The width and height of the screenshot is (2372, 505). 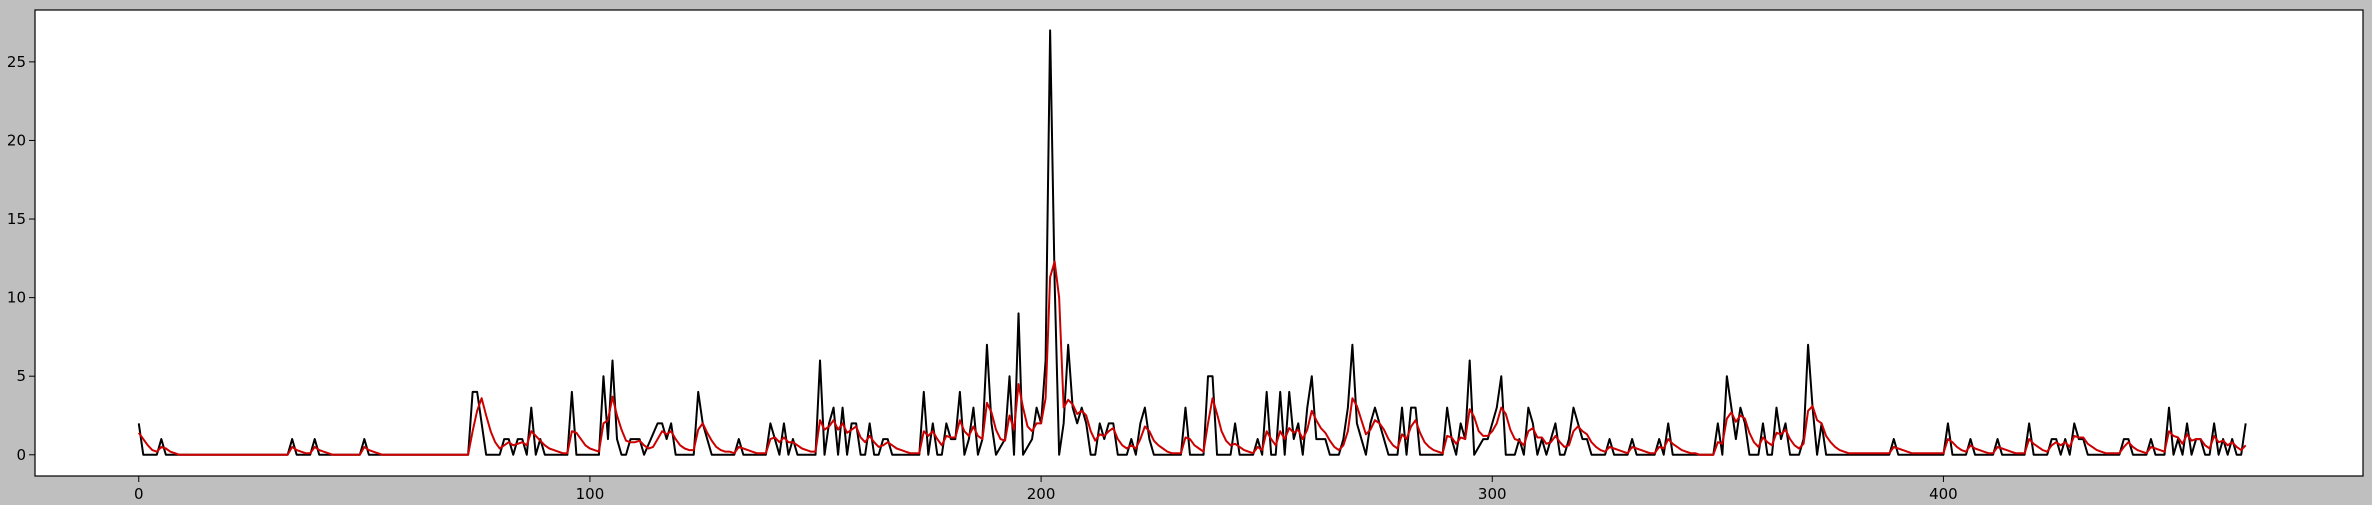 I want to click on y-axis-ticks: 0 5 10 15 20 25, so click(x=21, y=258).